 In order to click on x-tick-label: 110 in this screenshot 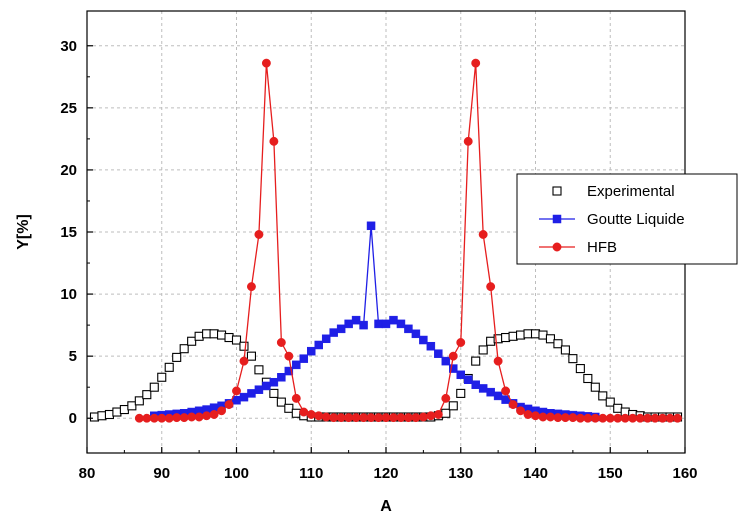, I will do `click(311, 473)`.